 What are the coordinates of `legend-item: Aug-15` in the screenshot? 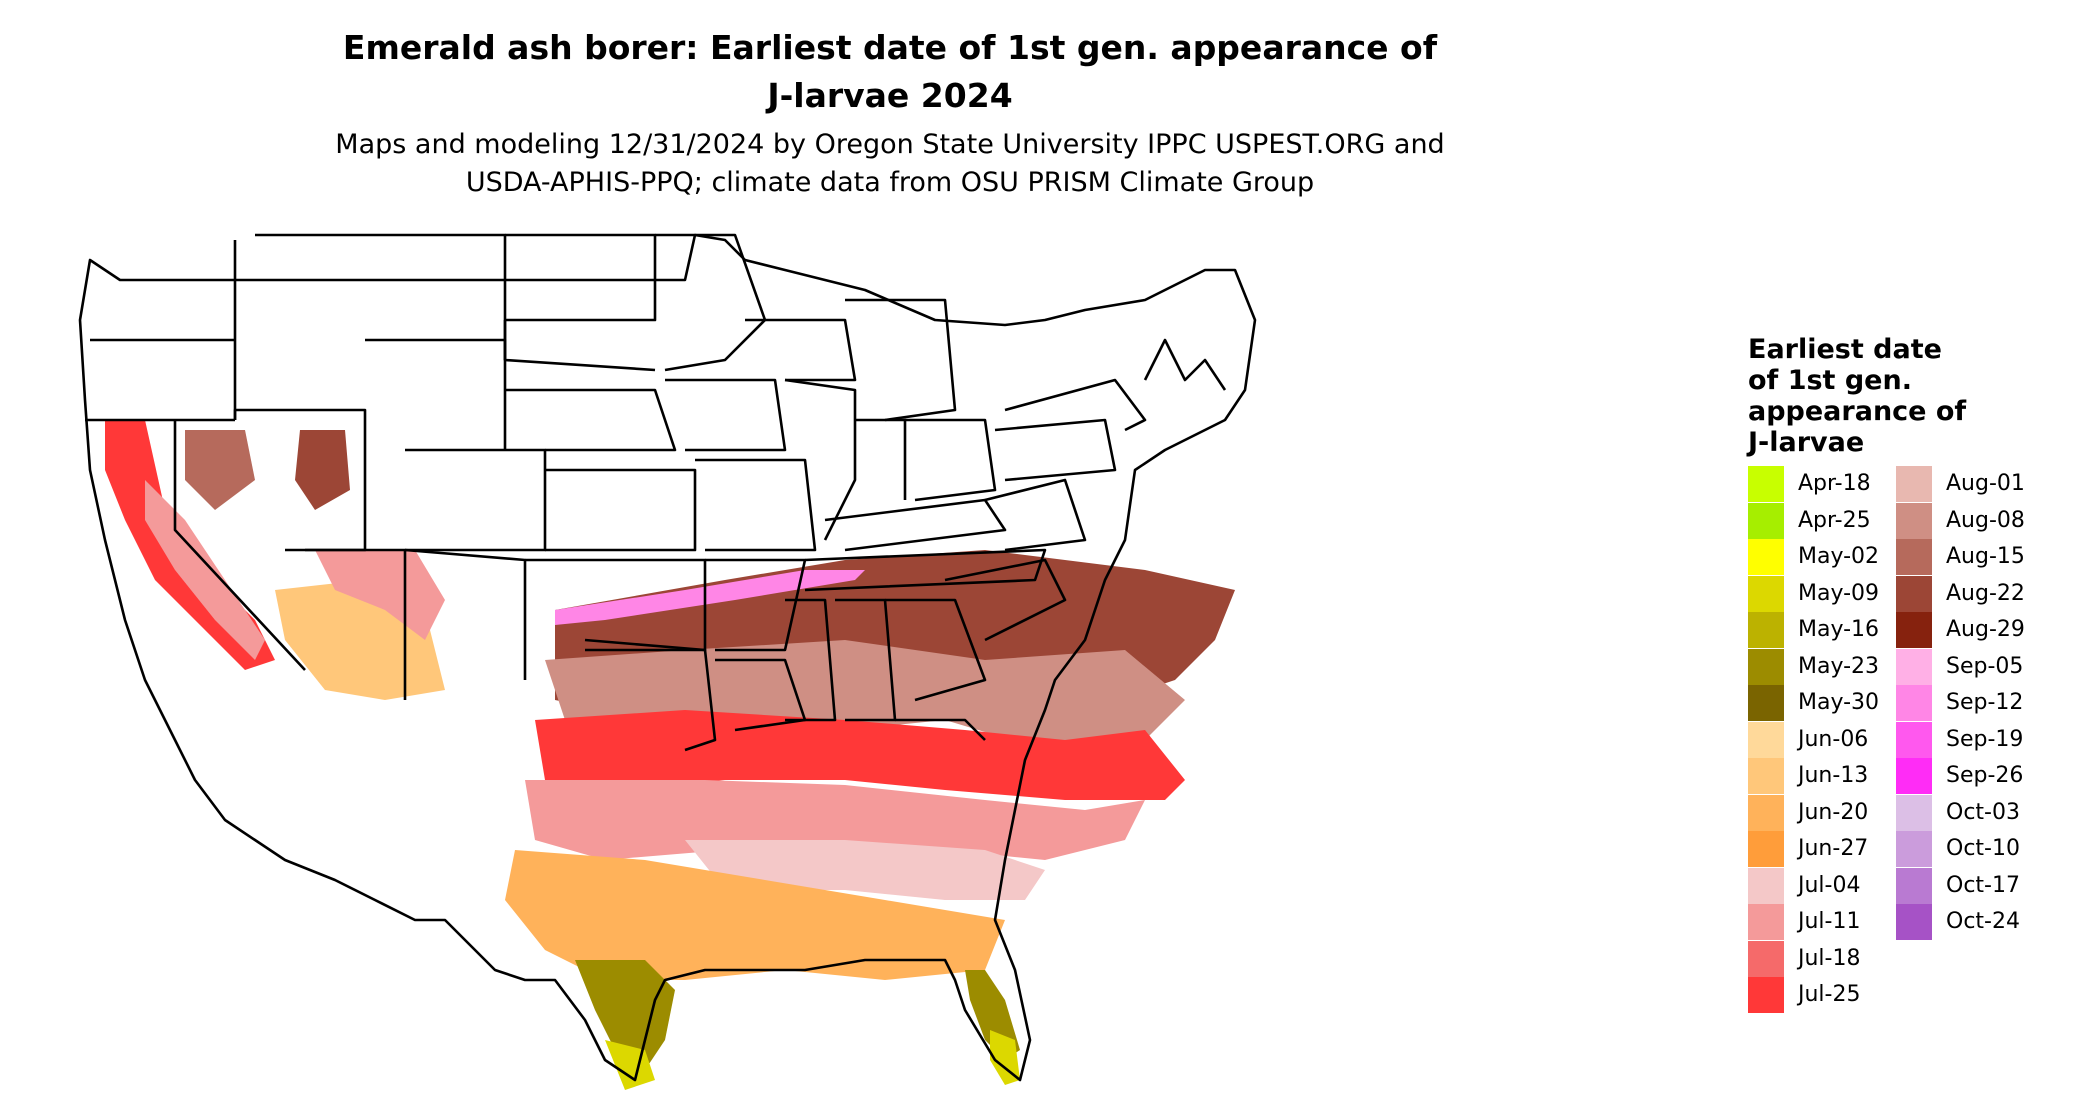 It's located at (1976, 557).